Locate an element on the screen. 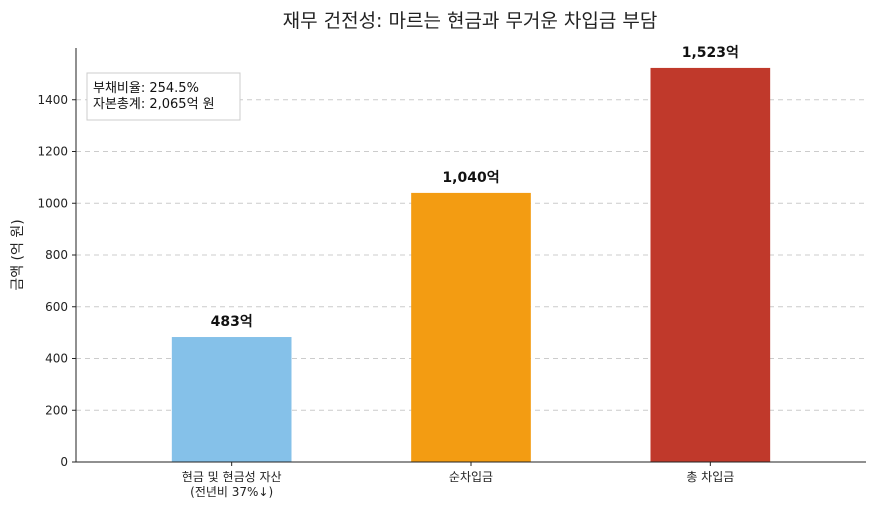  y-tick-label: 1000 is located at coordinates (52, 203).